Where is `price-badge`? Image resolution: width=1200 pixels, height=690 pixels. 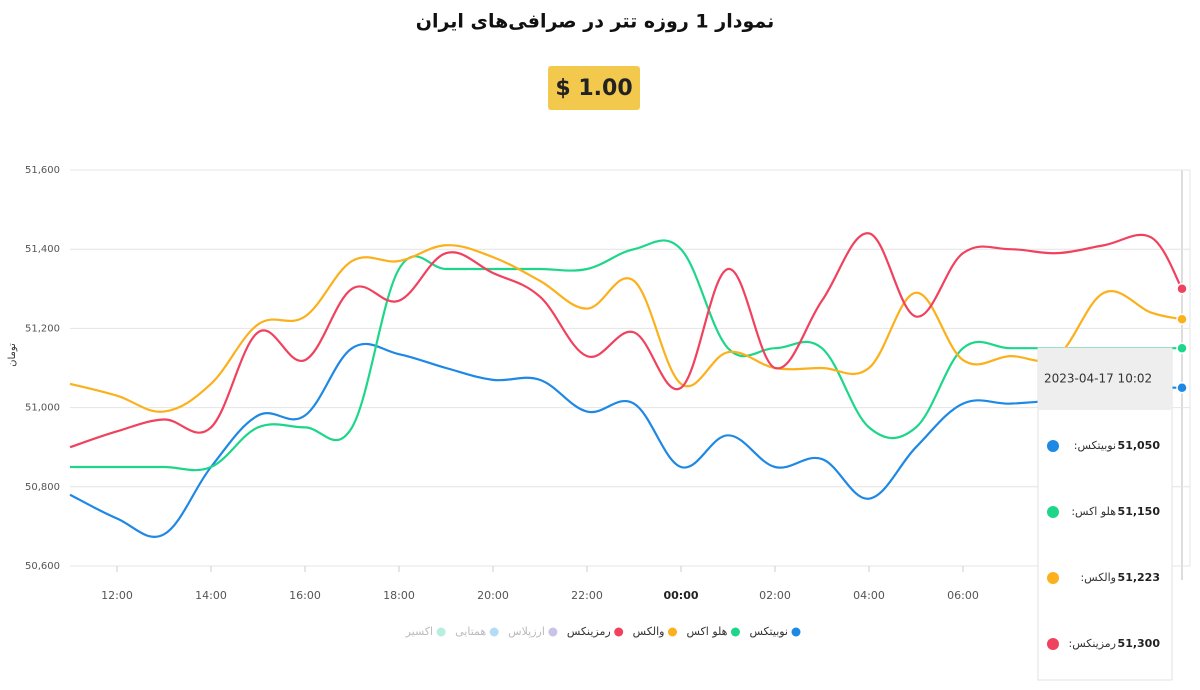
price-badge is located at coordinates (594, 88).